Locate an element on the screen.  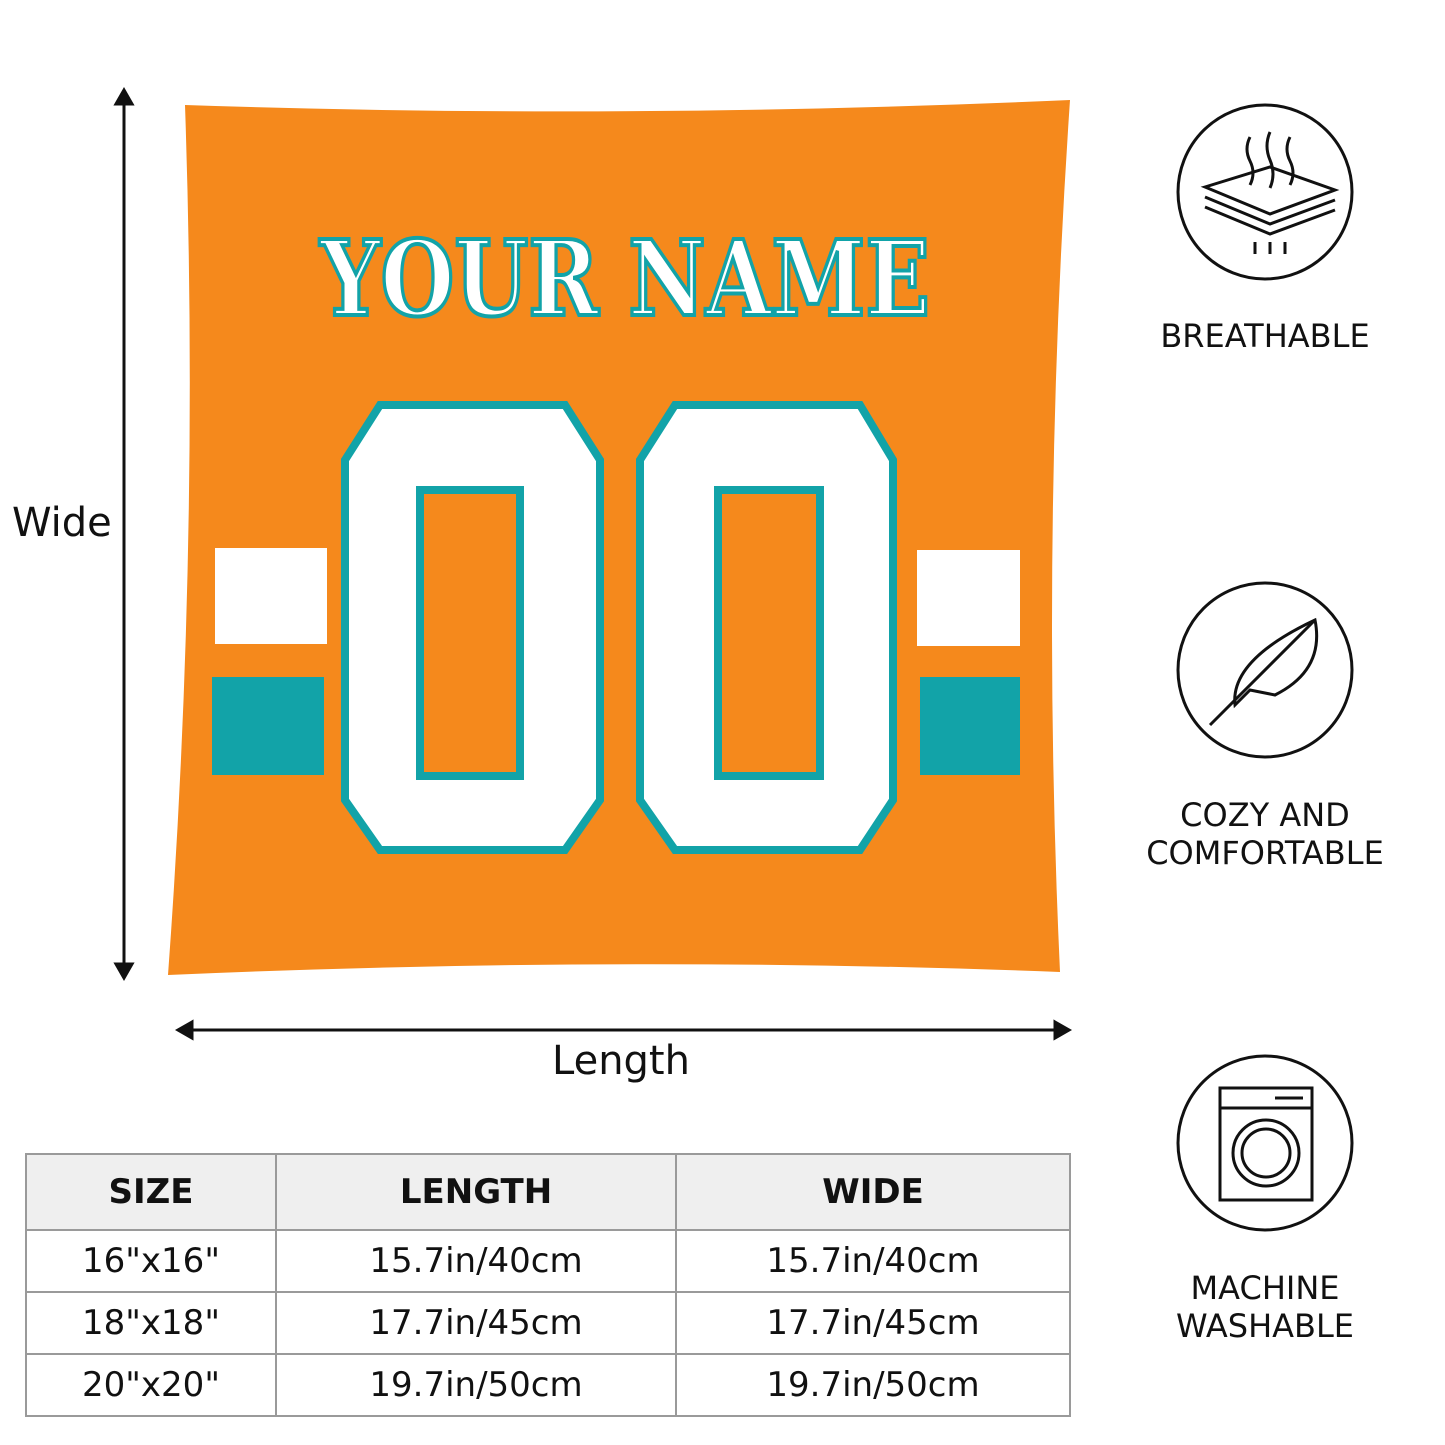
table-row: 18"x18" 17.7in/45cm 17.7in/45cm is located at coordinates (548, 1323).